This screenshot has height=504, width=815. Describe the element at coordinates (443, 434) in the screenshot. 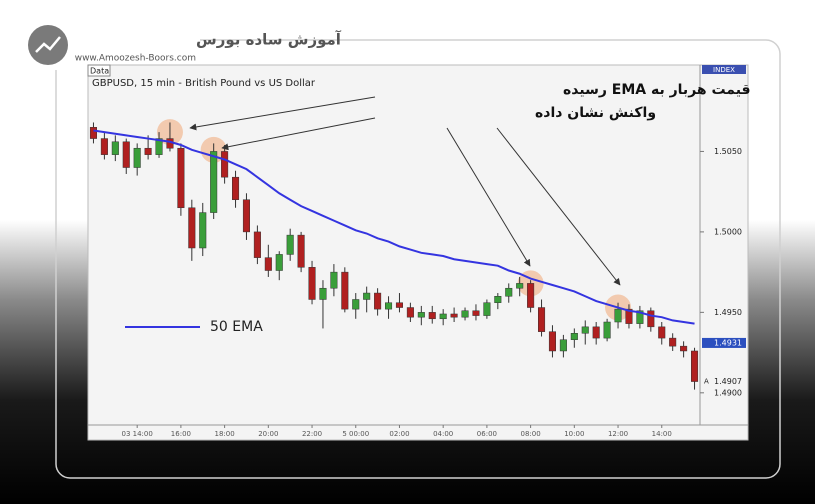

I see `x-tick-label: 04:00` at that location.